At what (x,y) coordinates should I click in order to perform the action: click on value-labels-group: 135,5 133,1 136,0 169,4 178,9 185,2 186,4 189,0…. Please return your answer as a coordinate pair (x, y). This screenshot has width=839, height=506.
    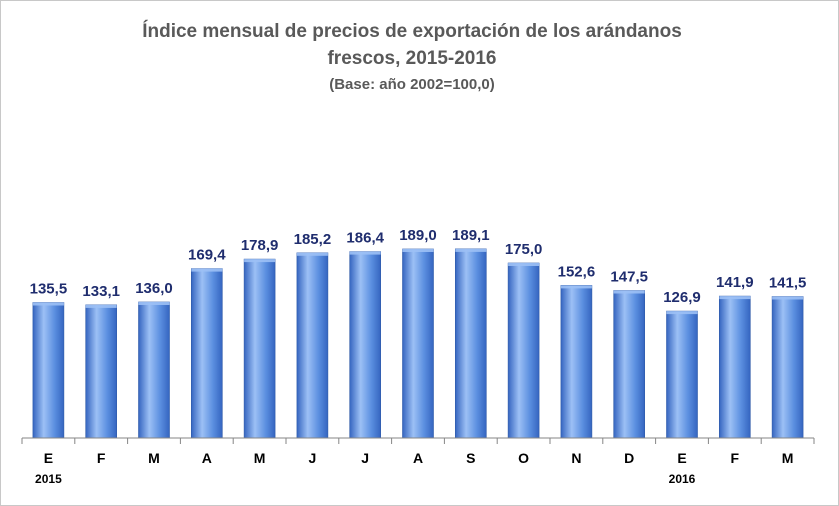
    Looking at the image, I should click on (418, 266).